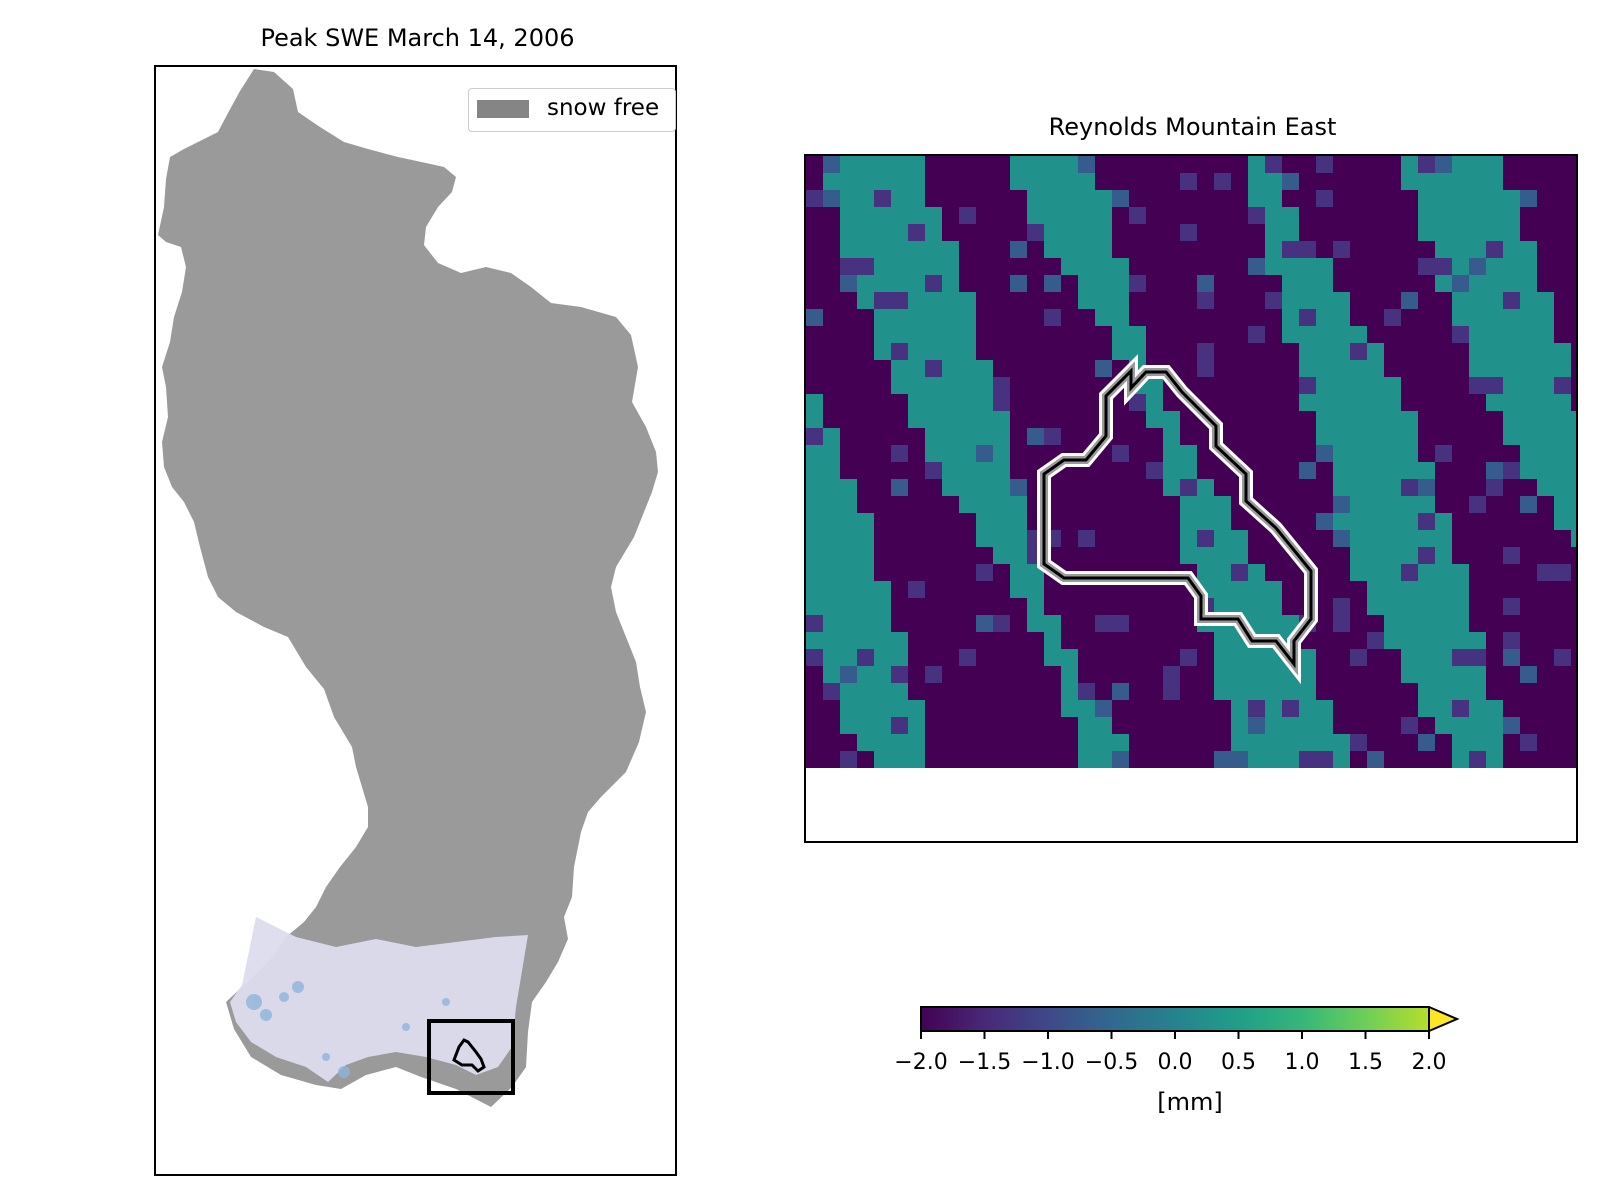 Image resolution: width=1600 pixels, height=1200 pixels. I want to click on colorbar-tick-label: −1.5, so click(984, 1062).